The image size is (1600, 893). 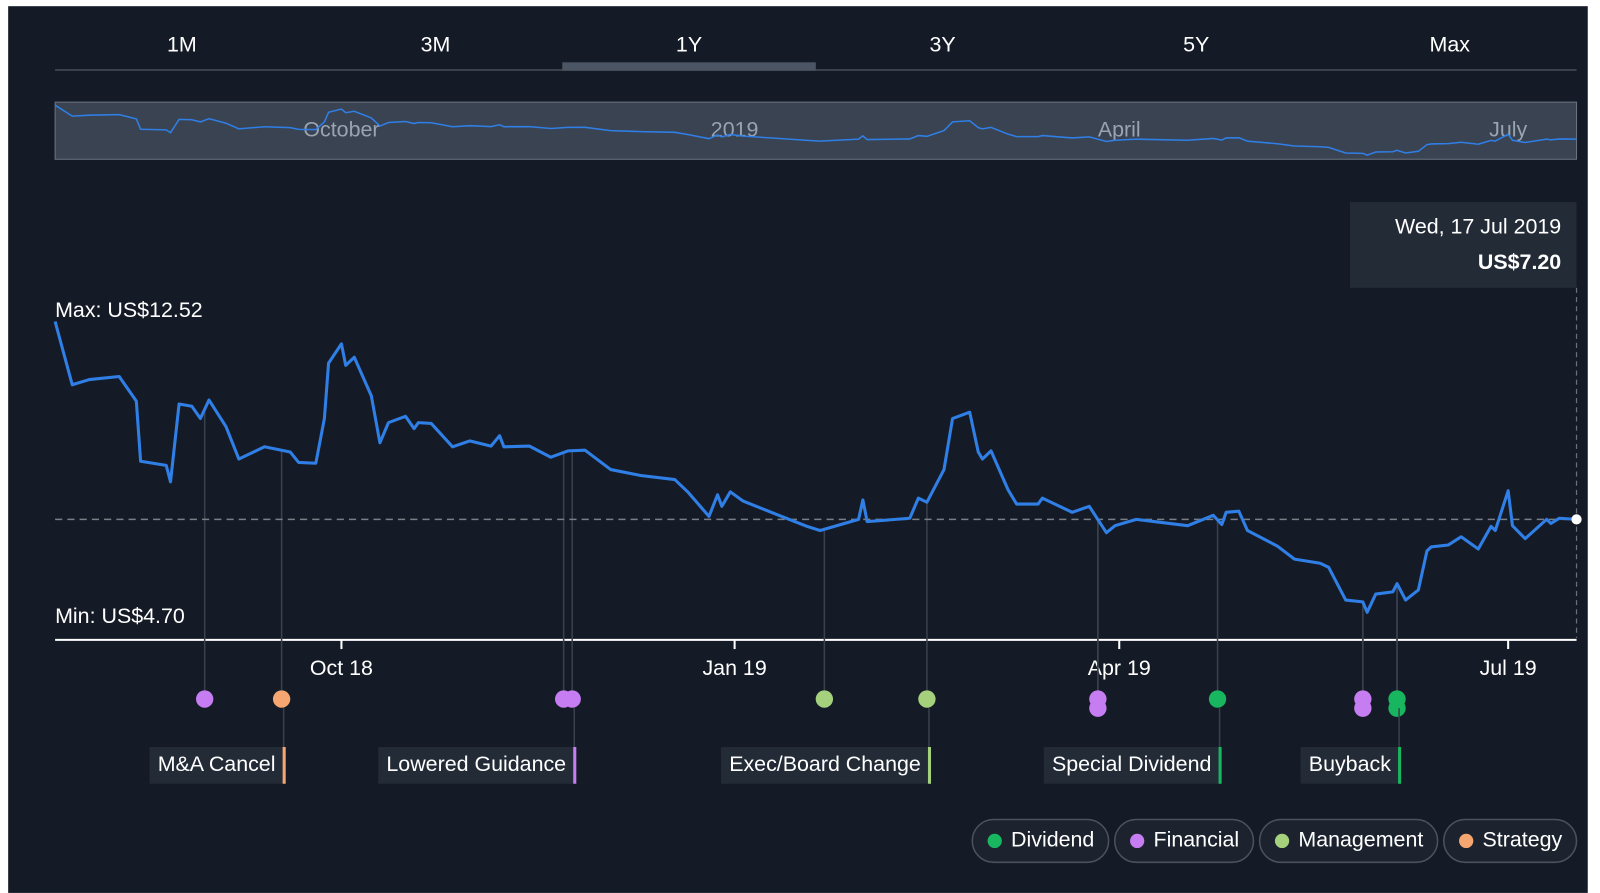 What do you see at coordinates (1508, 129) in the screenshot?
I see `navigator-label: July` at bounding box center [1508, 129].